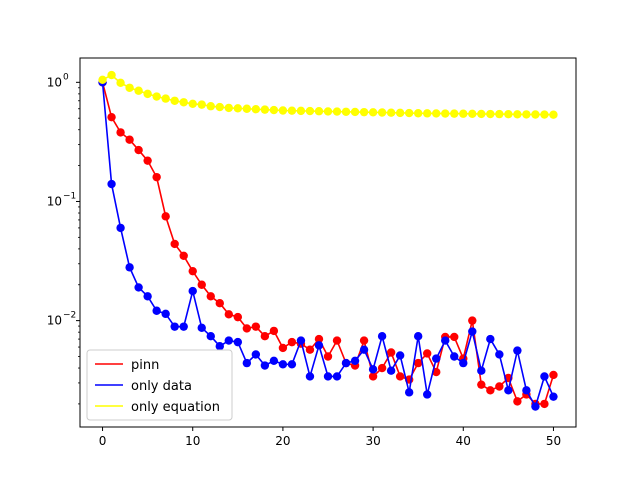 The height and width of the screenshot is (480, 640). I want to click on x-axis-ticks: 0 10 20 30 40 50, so click(330, 437).